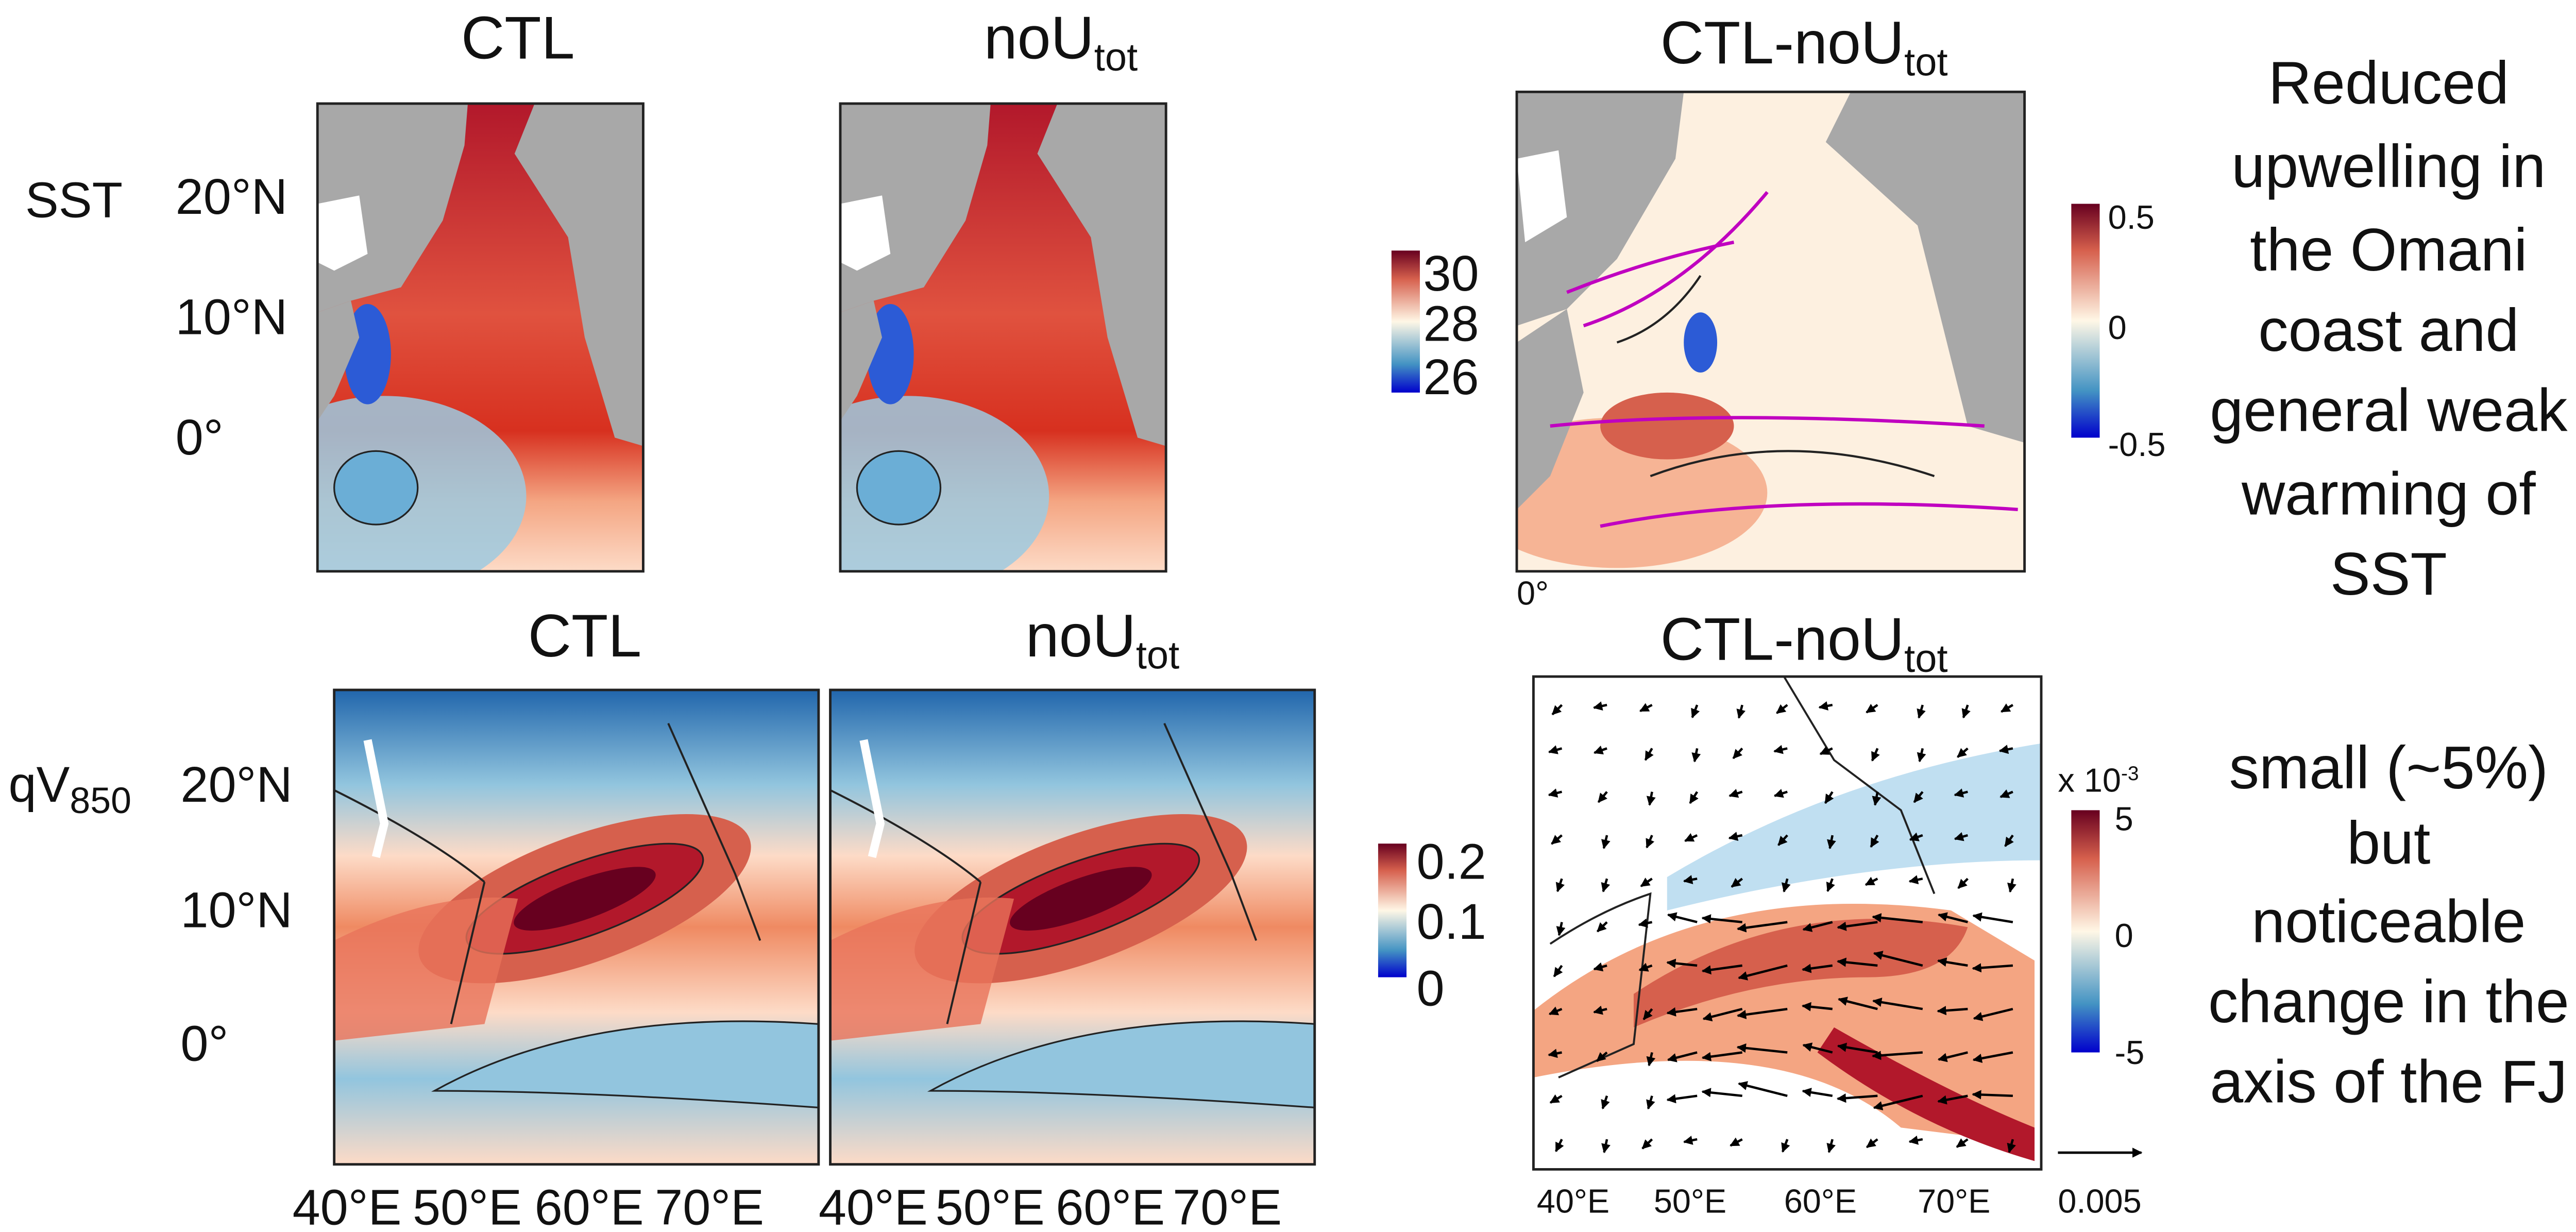 The height and width of the screenshot is (1232, 2576). Describe the element at coordinates (2388, 249) in the screenshot. I see `annotation: the Omani` at that location.